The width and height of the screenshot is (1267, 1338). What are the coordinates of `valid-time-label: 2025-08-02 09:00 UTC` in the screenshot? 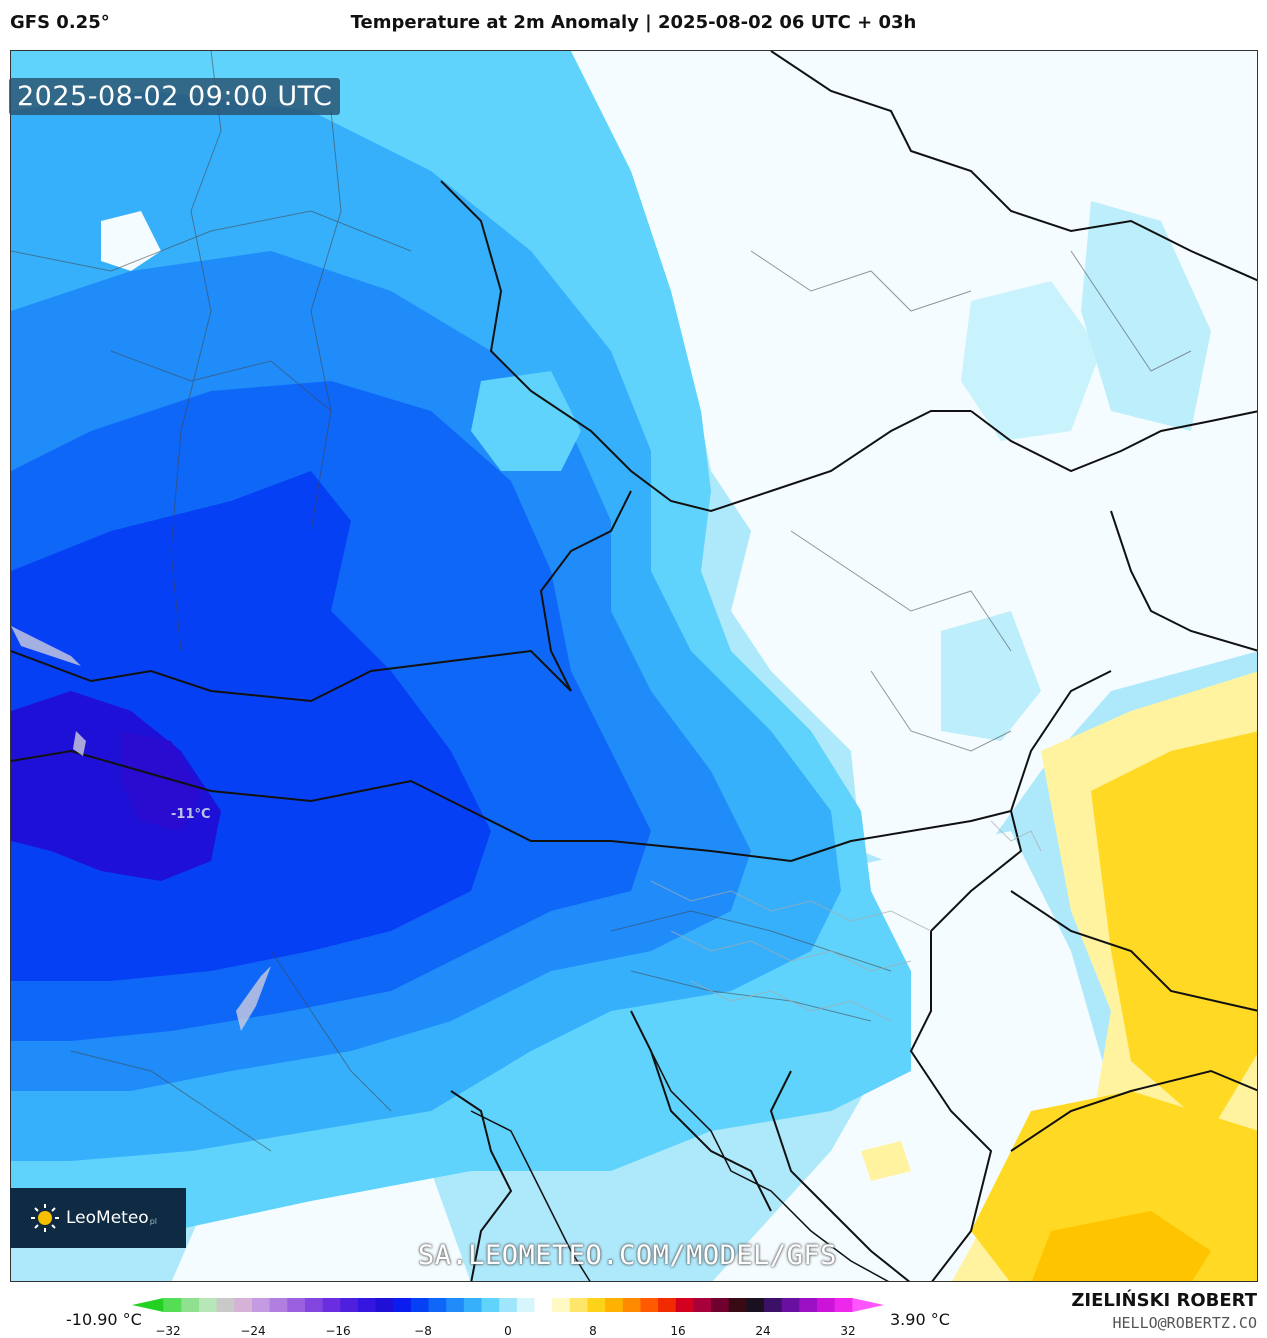 It's located at (175, 96).